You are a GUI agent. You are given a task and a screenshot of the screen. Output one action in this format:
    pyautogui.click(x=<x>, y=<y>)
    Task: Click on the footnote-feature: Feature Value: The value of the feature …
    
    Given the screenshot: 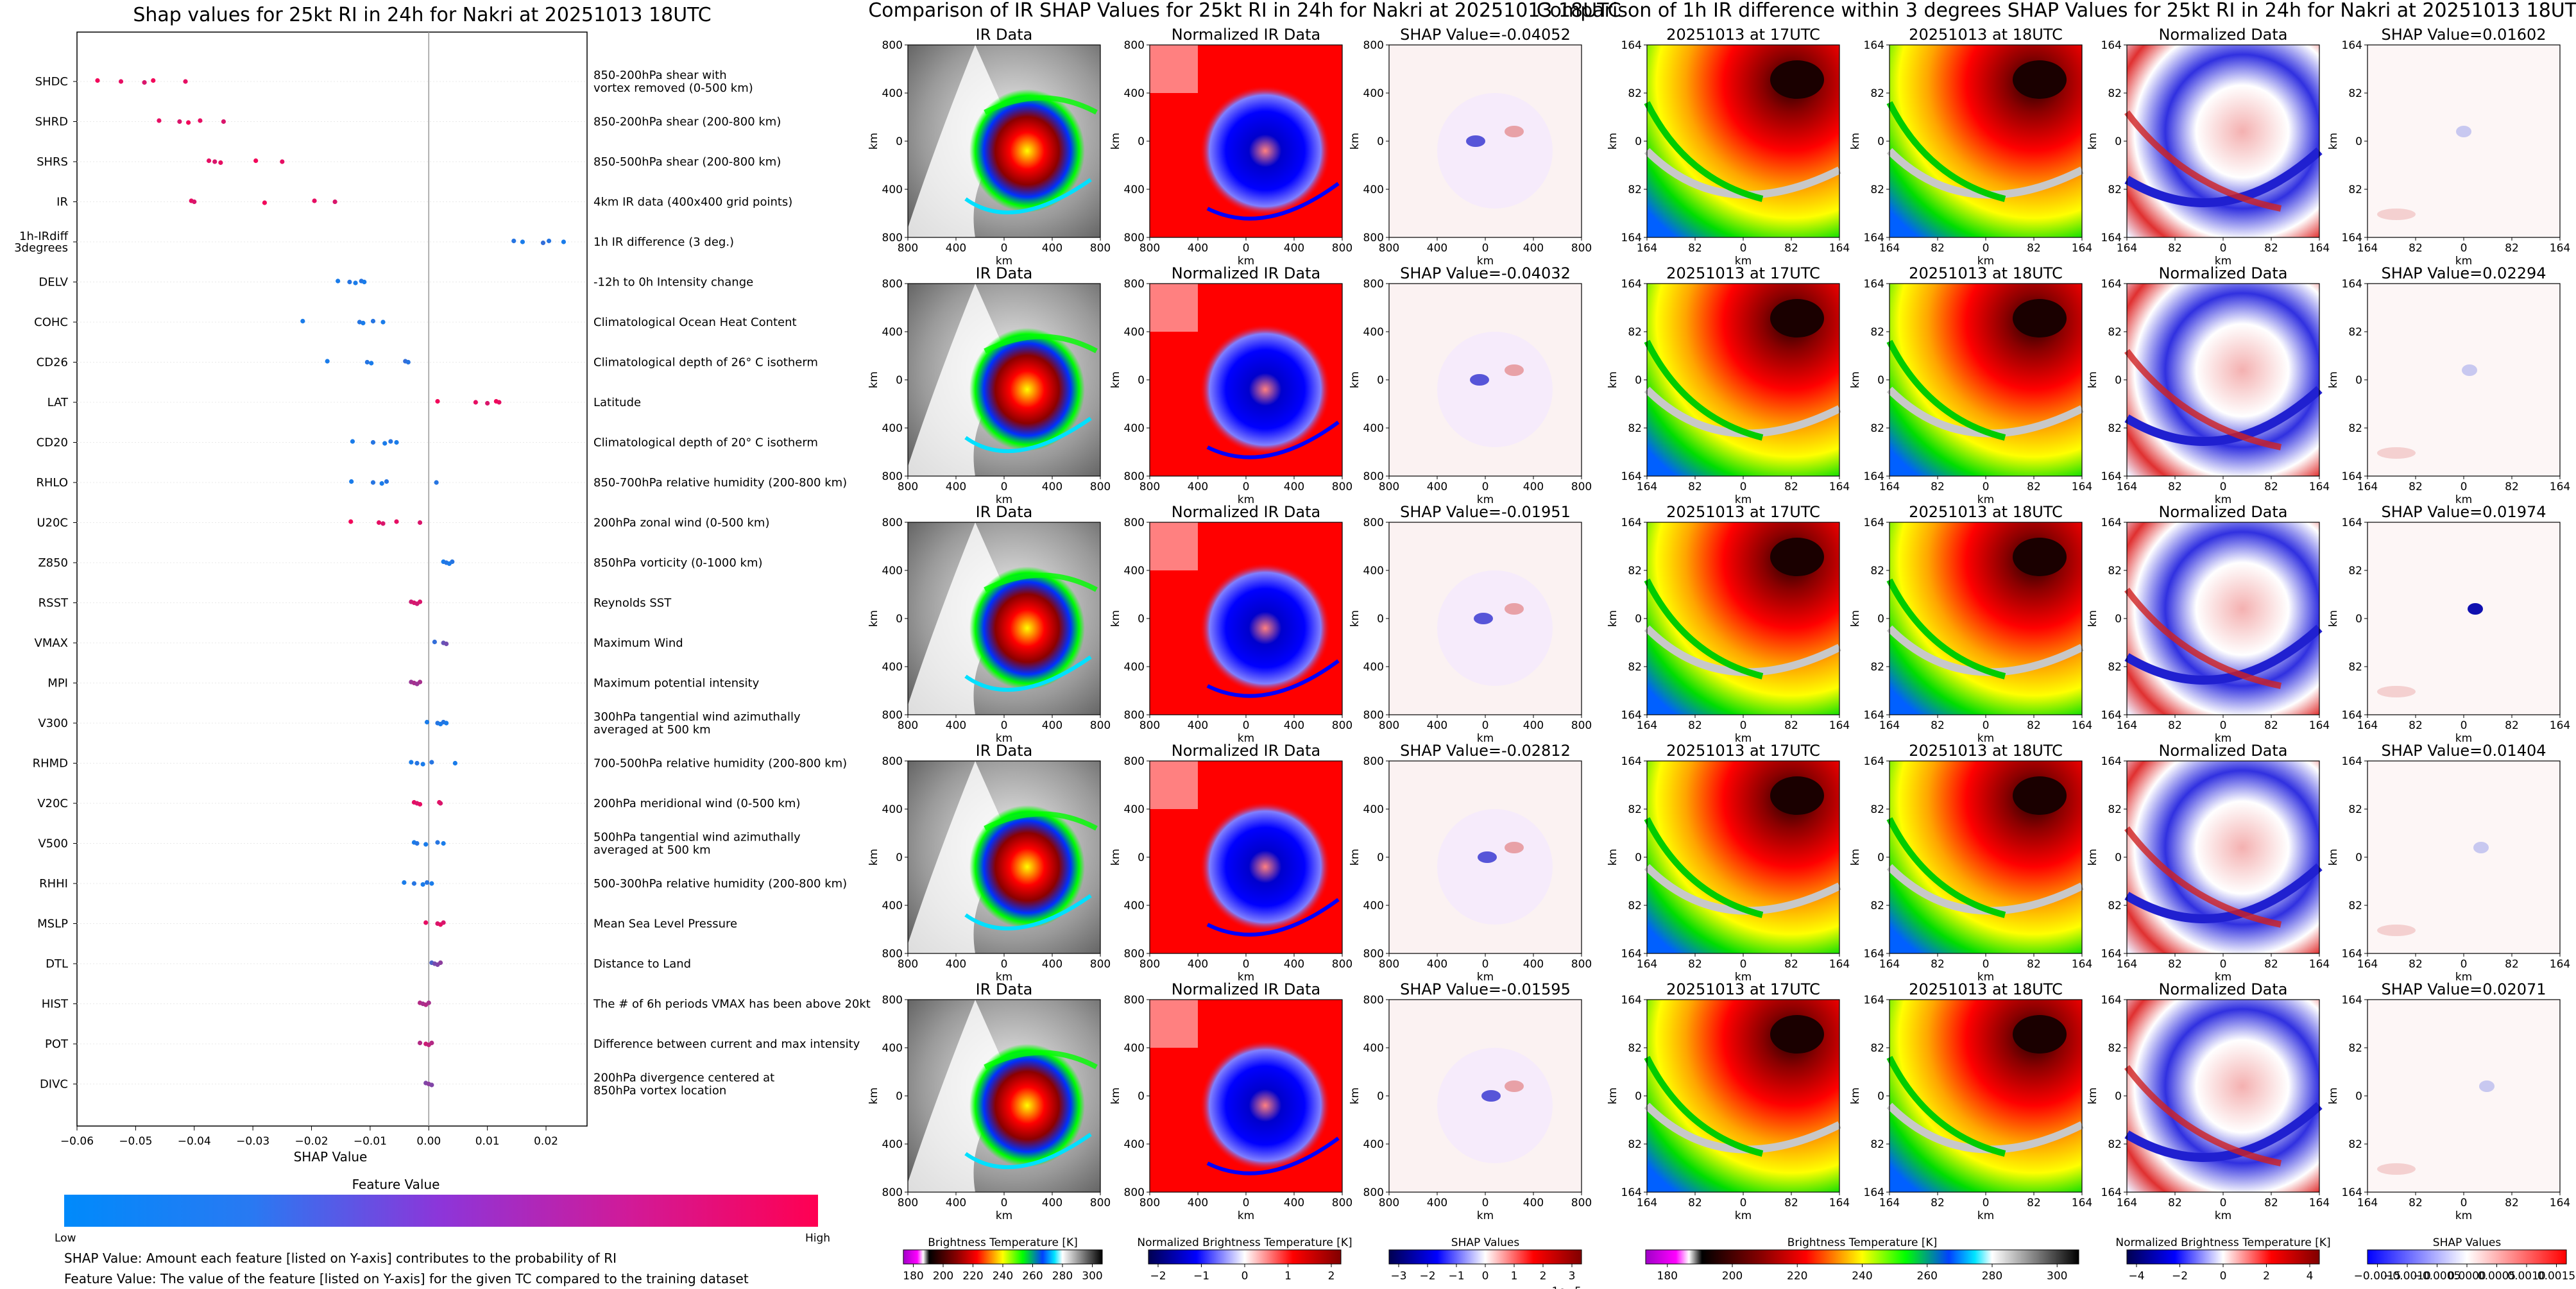 What is the action you would take?
    pyautogui.click(x=406, y=1278)
    